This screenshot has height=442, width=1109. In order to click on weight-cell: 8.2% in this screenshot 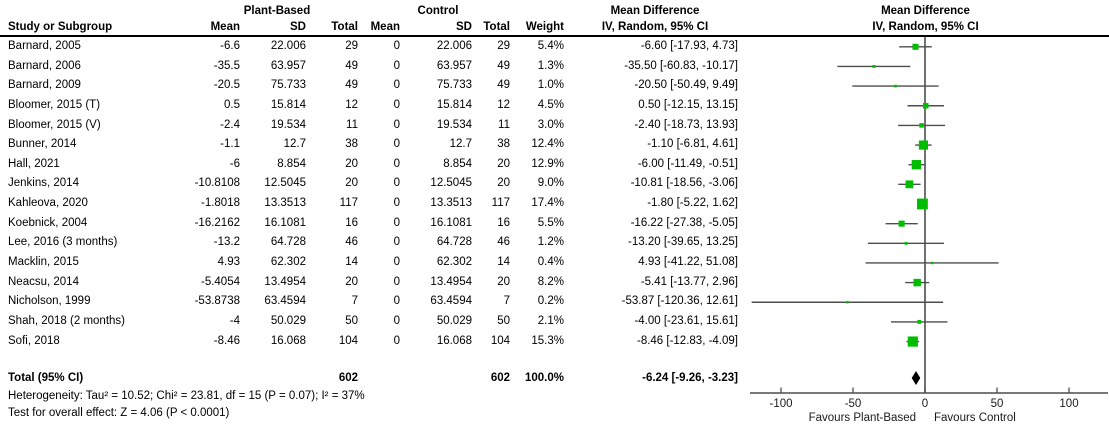, I will do `click(550, 281)`.